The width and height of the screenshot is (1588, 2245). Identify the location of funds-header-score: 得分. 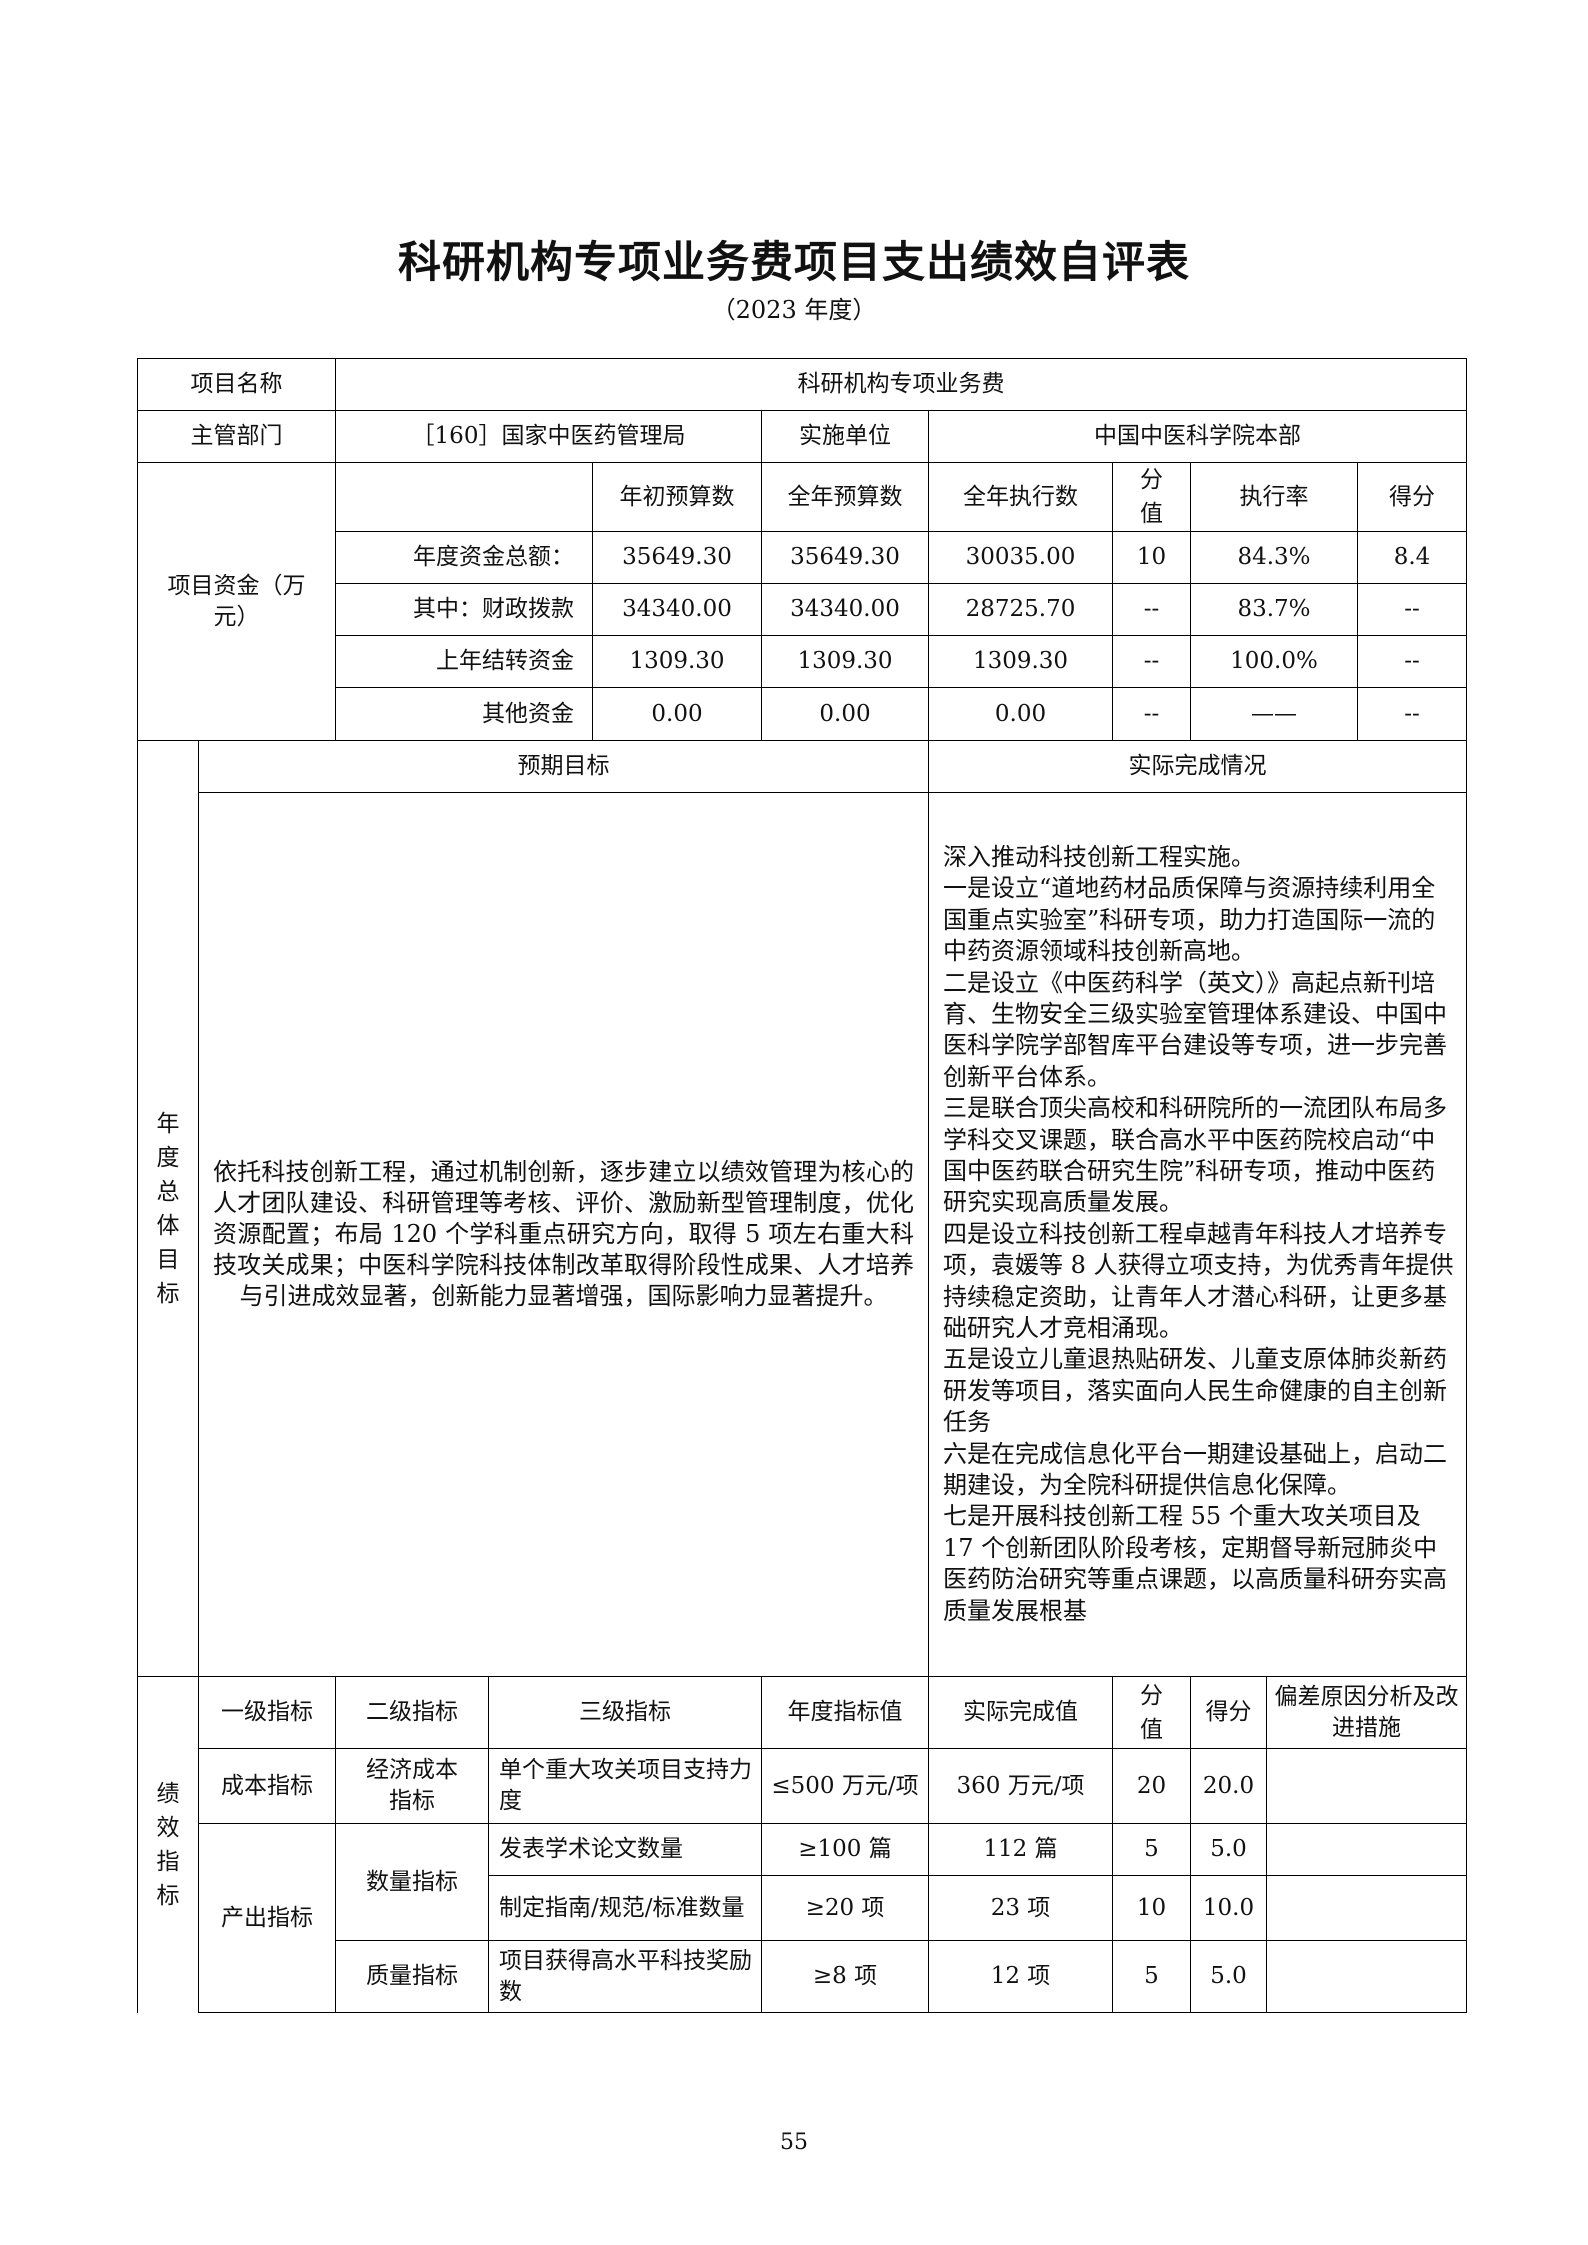
(1412, 497).